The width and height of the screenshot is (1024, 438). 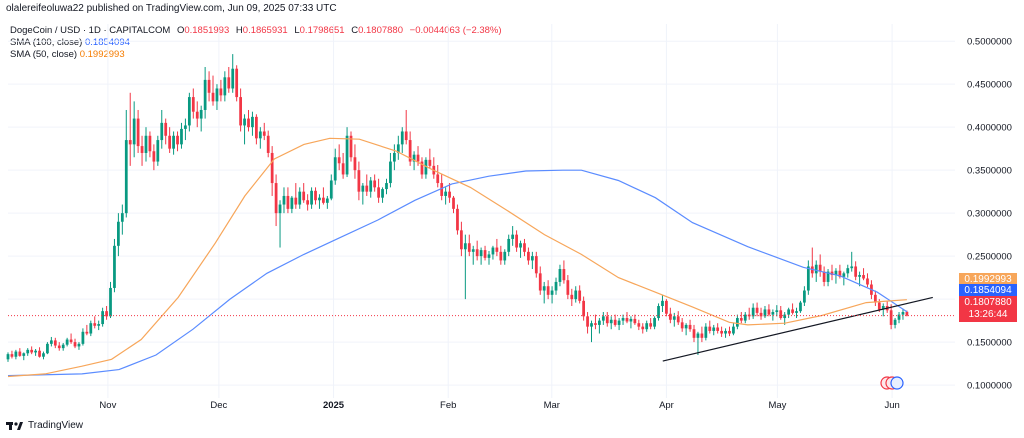 I want to click on brand: TradingView, so click(x=44, y=425).